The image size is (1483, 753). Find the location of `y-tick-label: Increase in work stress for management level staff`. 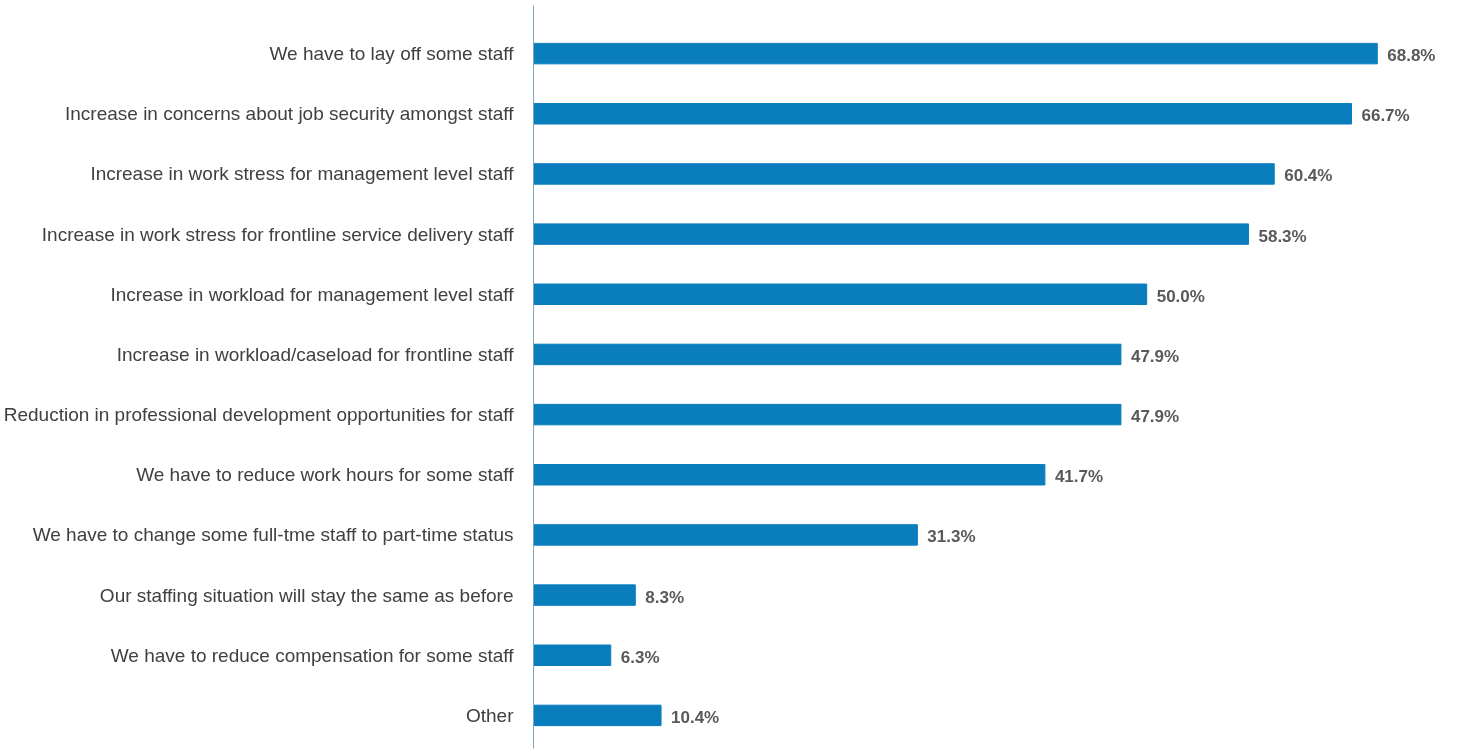

y-tick-label: Increase in work stress for management level staff is located at coordinates (302, 174).